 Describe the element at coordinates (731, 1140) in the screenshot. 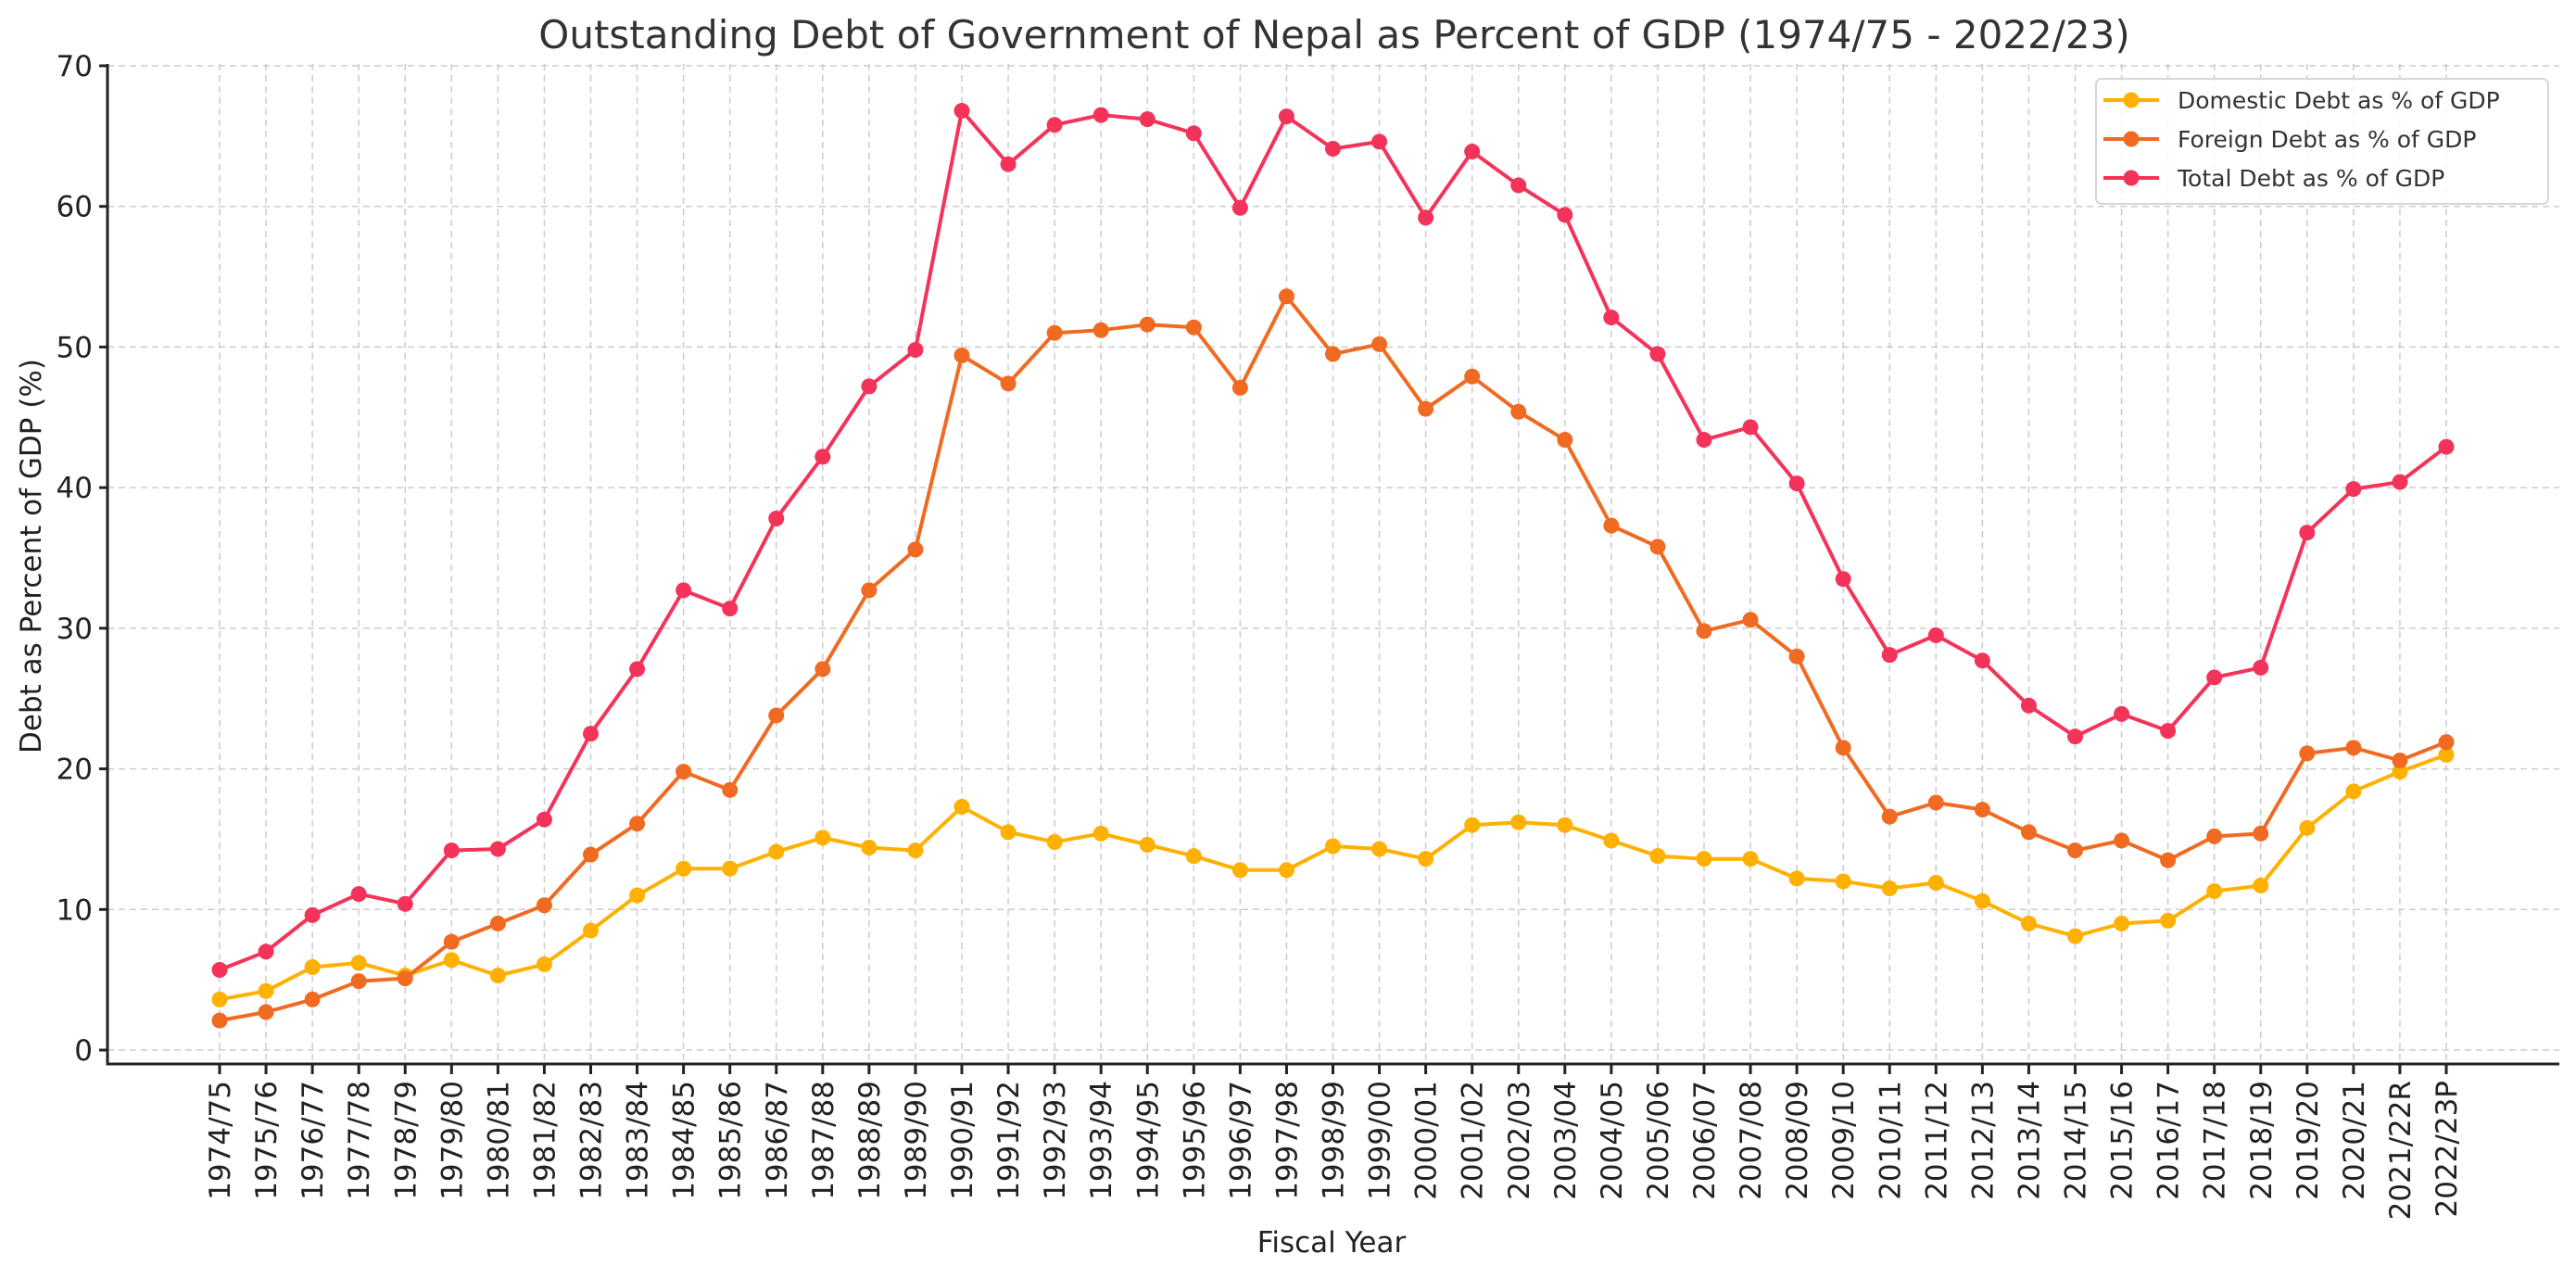

I see `x-tick-label: 1985/86` at that location.